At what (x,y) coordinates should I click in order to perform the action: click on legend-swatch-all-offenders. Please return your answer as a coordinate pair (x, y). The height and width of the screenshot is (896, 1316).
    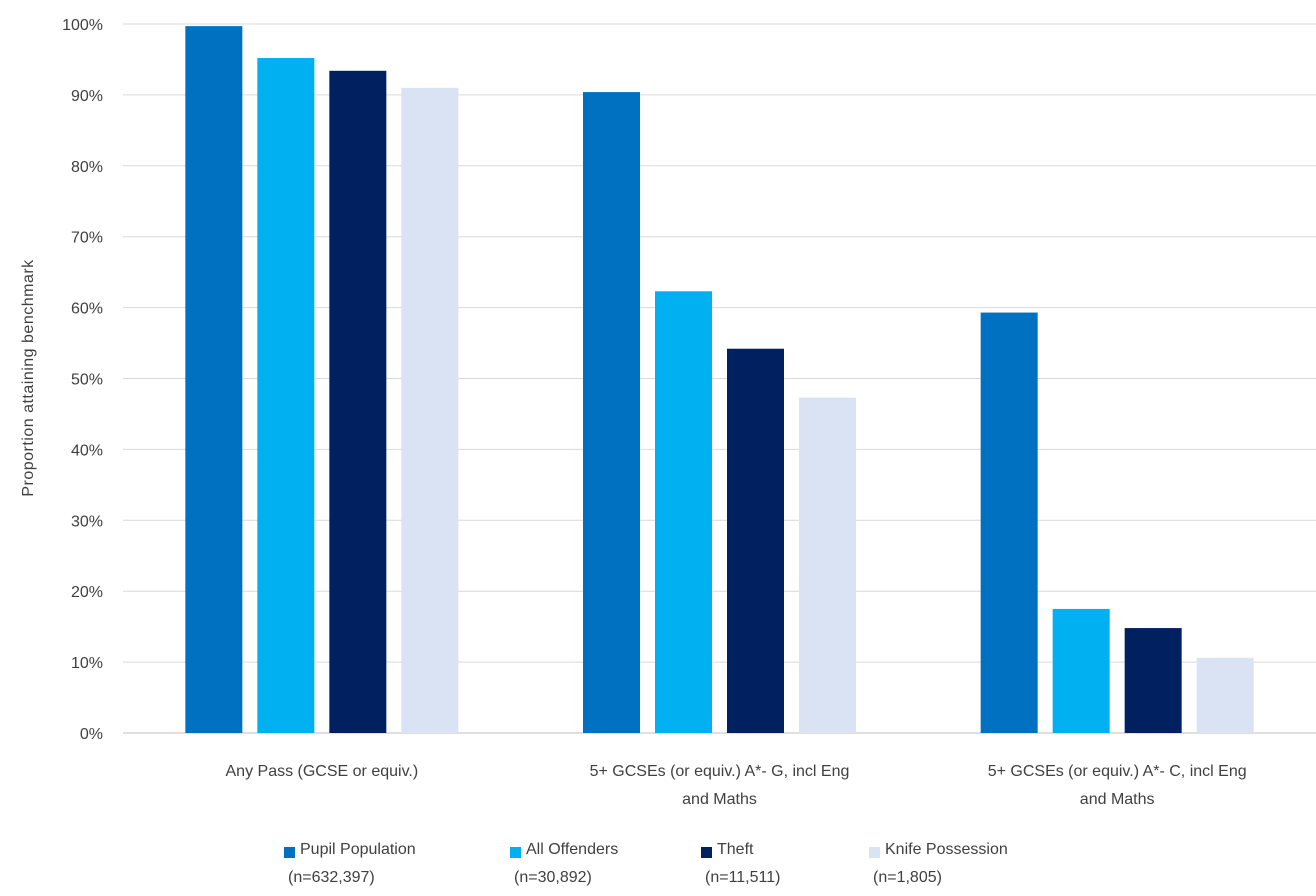
    Looking at the image, I should click on (515, 852).